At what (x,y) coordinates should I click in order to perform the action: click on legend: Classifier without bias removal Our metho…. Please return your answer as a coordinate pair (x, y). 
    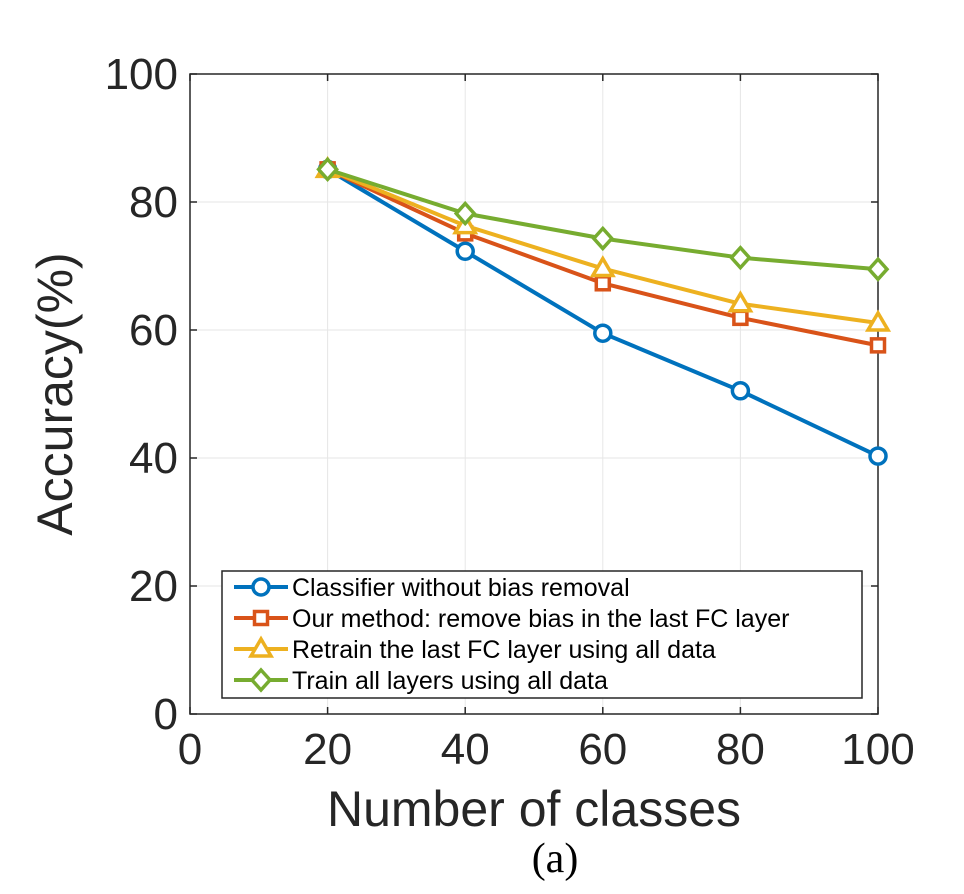
    Looking at the image, I should click on (542, 634).